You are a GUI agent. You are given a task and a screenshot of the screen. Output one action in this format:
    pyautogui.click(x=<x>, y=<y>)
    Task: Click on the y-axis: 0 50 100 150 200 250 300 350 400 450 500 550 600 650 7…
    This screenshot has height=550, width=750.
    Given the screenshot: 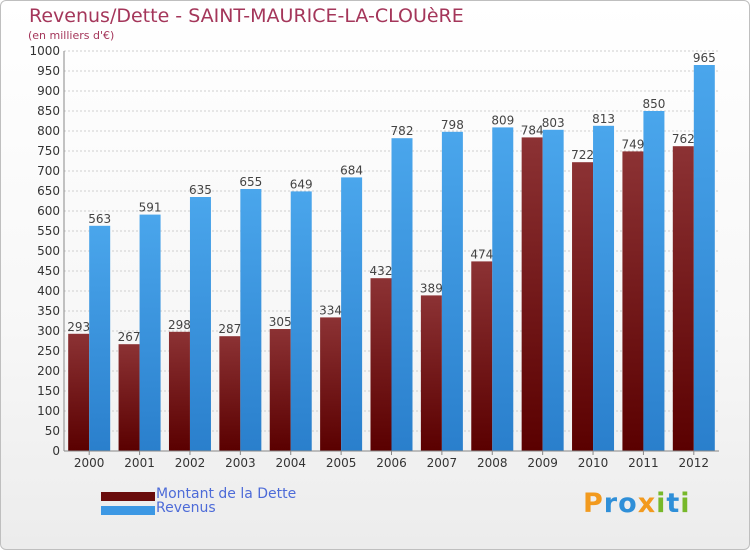 What is the action you would take?
    pyautogui.click(x=47, y=251)
    